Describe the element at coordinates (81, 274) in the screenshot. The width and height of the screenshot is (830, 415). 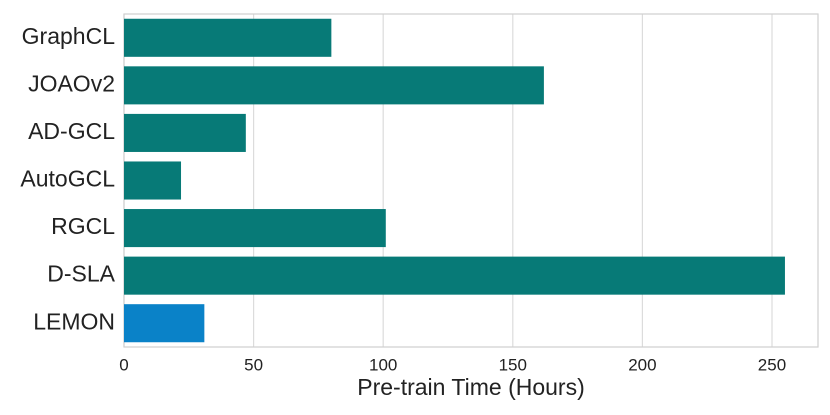
I see `y-tick-label: D-SLA` at that location.